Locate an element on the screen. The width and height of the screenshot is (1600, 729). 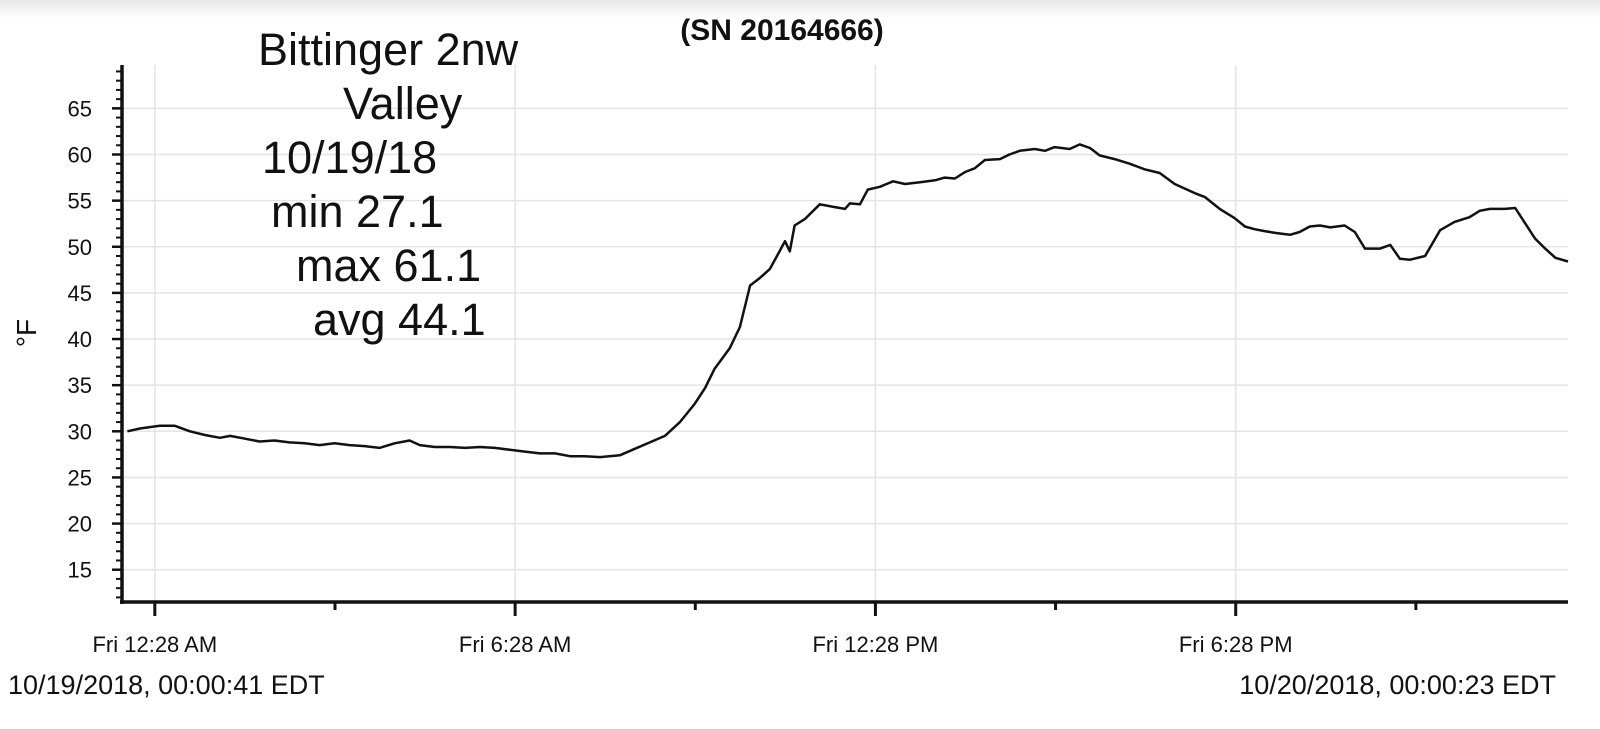
x-tick-label: Fri 6:28 AM is located at coordinates (515, 644).